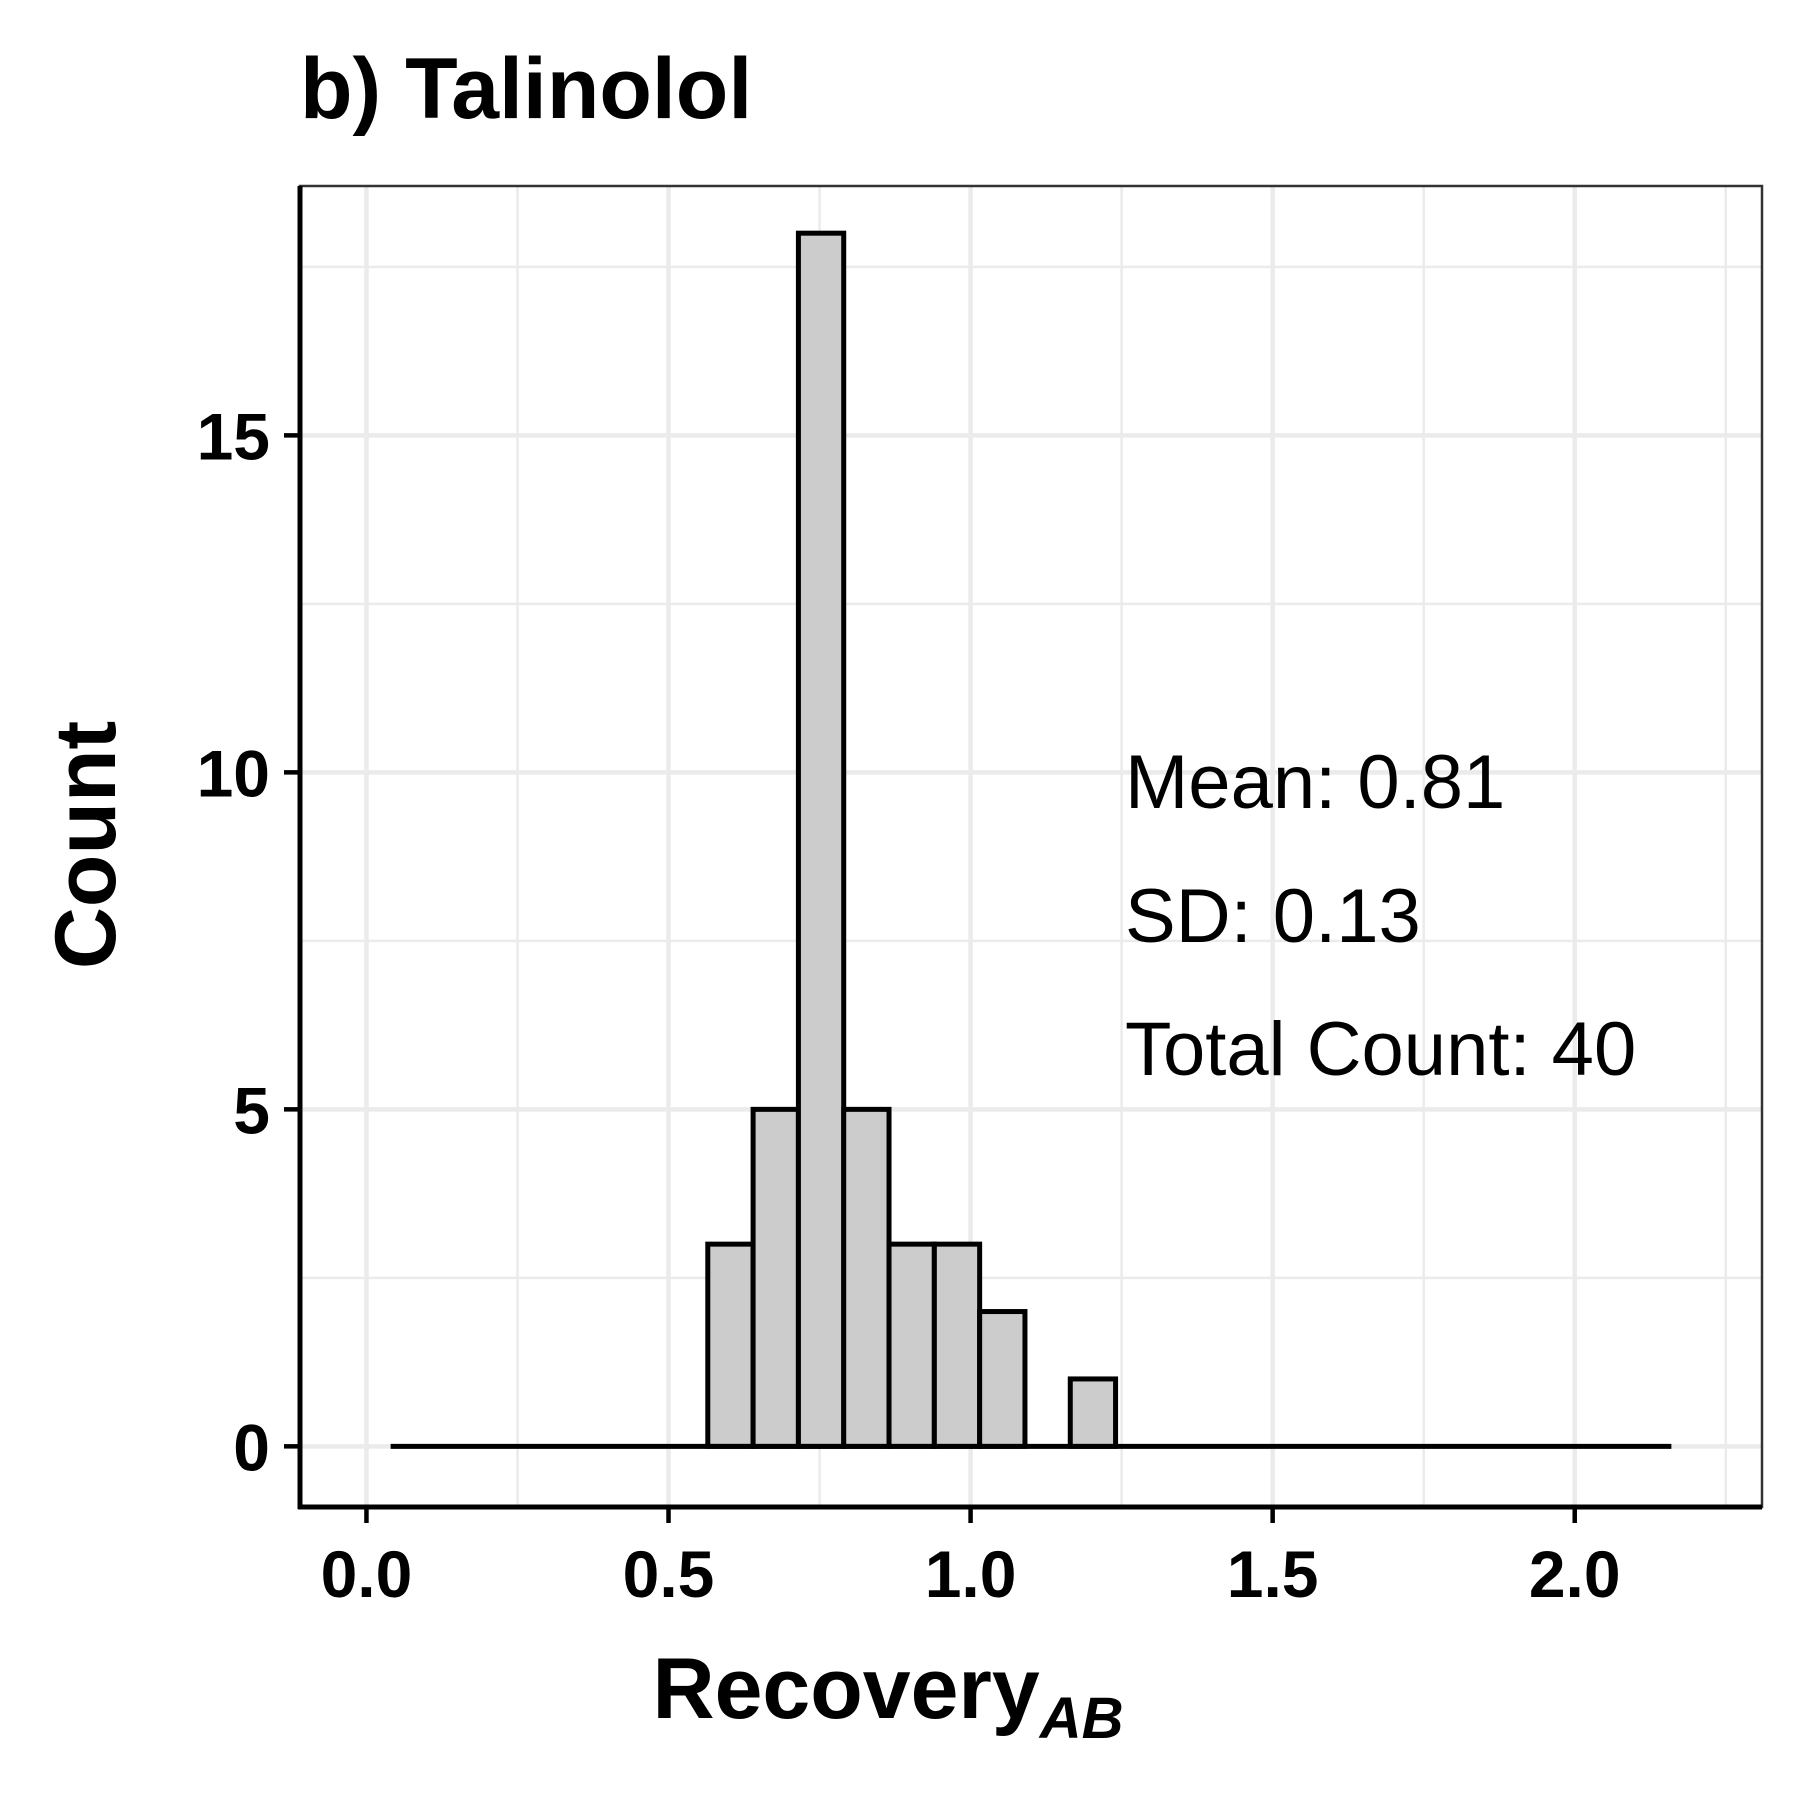 The height and width of the screenshot is (1800, 1800). I want to click on y-axis: 0 5 10 15, so click(248, 941).